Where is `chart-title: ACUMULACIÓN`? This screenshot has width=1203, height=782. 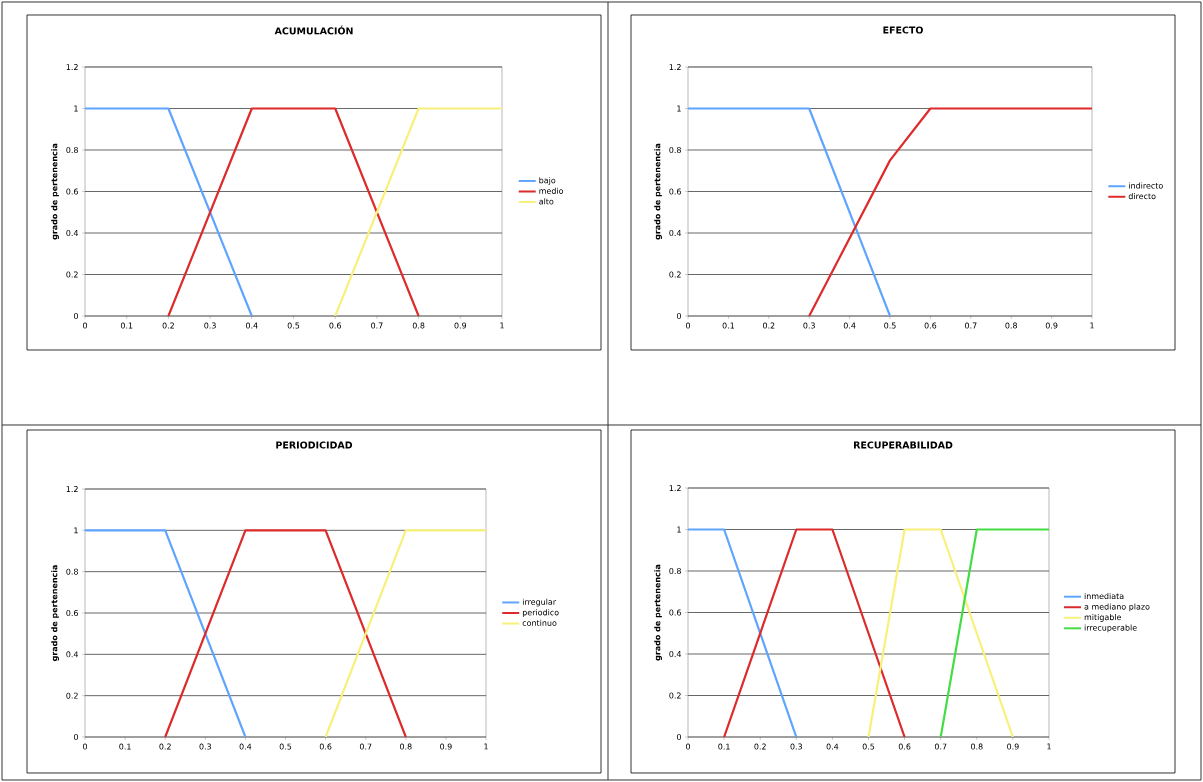
chart-title: ACUMULACIÓN is located at coordinates (313, 30).